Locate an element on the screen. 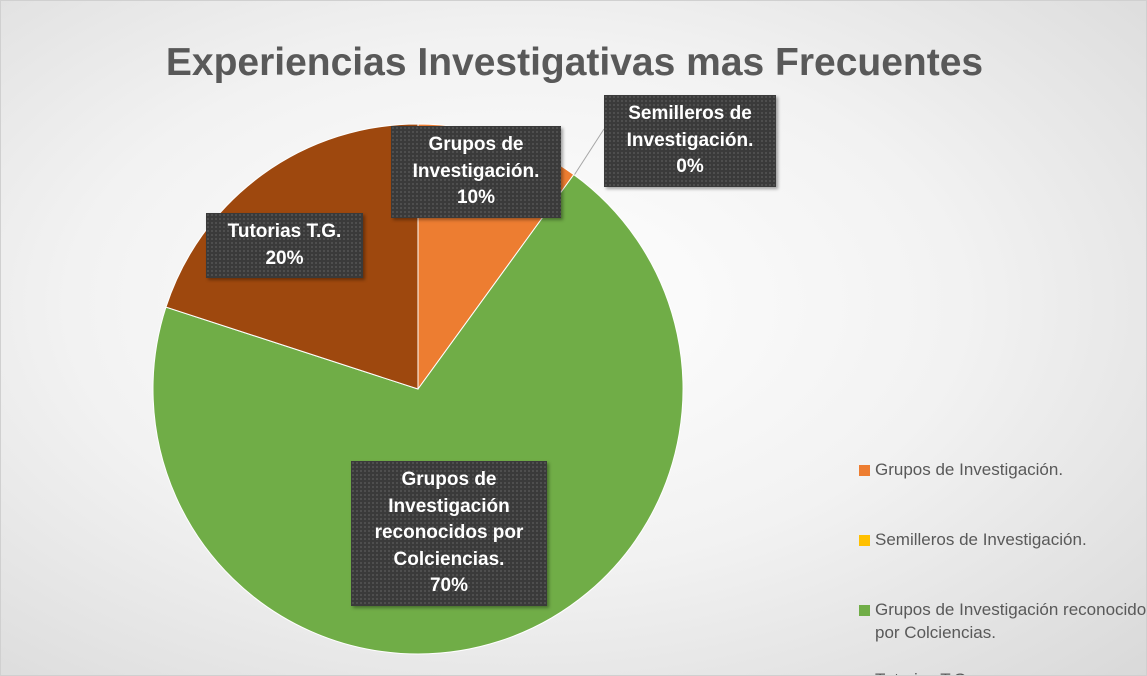 Image resolution: width=1147 pixels, height=676 pixels. data-label-category: Grupos de Investigación. is located at coordinates (476, 158).